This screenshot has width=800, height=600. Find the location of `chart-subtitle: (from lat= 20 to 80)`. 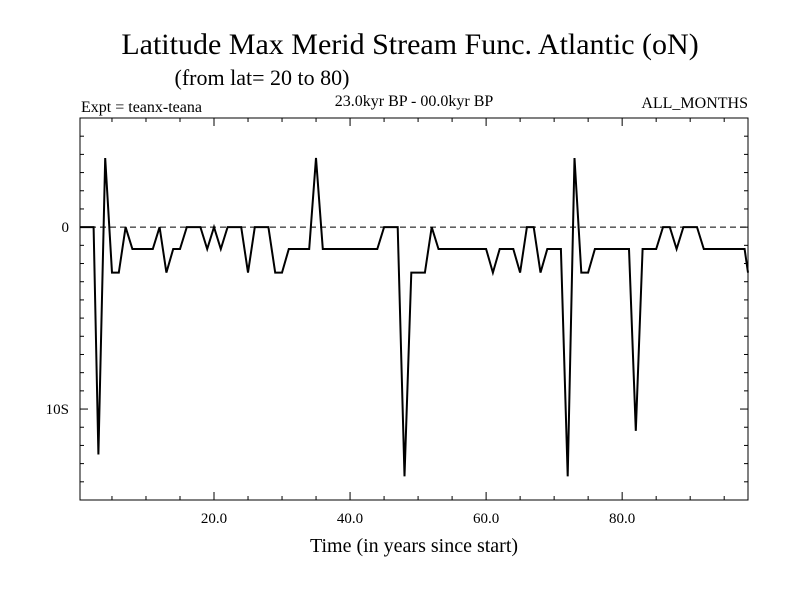

chart-subtitle: (from lat= 20 to 80) is located at coordinates (262, 77).